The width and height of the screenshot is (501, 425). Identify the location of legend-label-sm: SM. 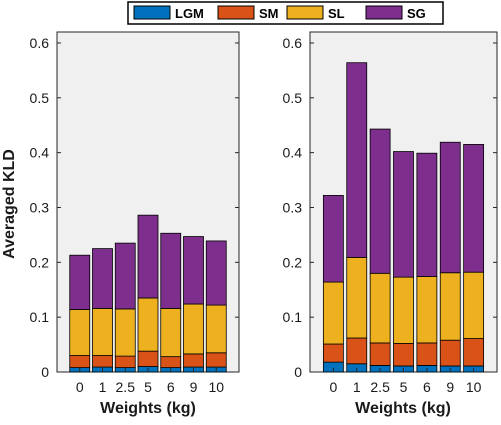
(269, 13).